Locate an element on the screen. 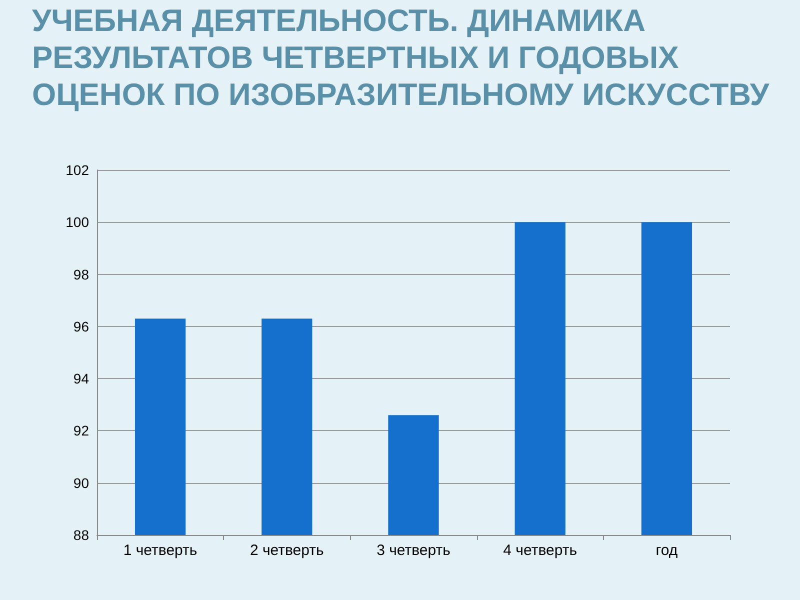 The image size is (800, 600). y-tick-label: 88 is located at coordinates (81, 535).